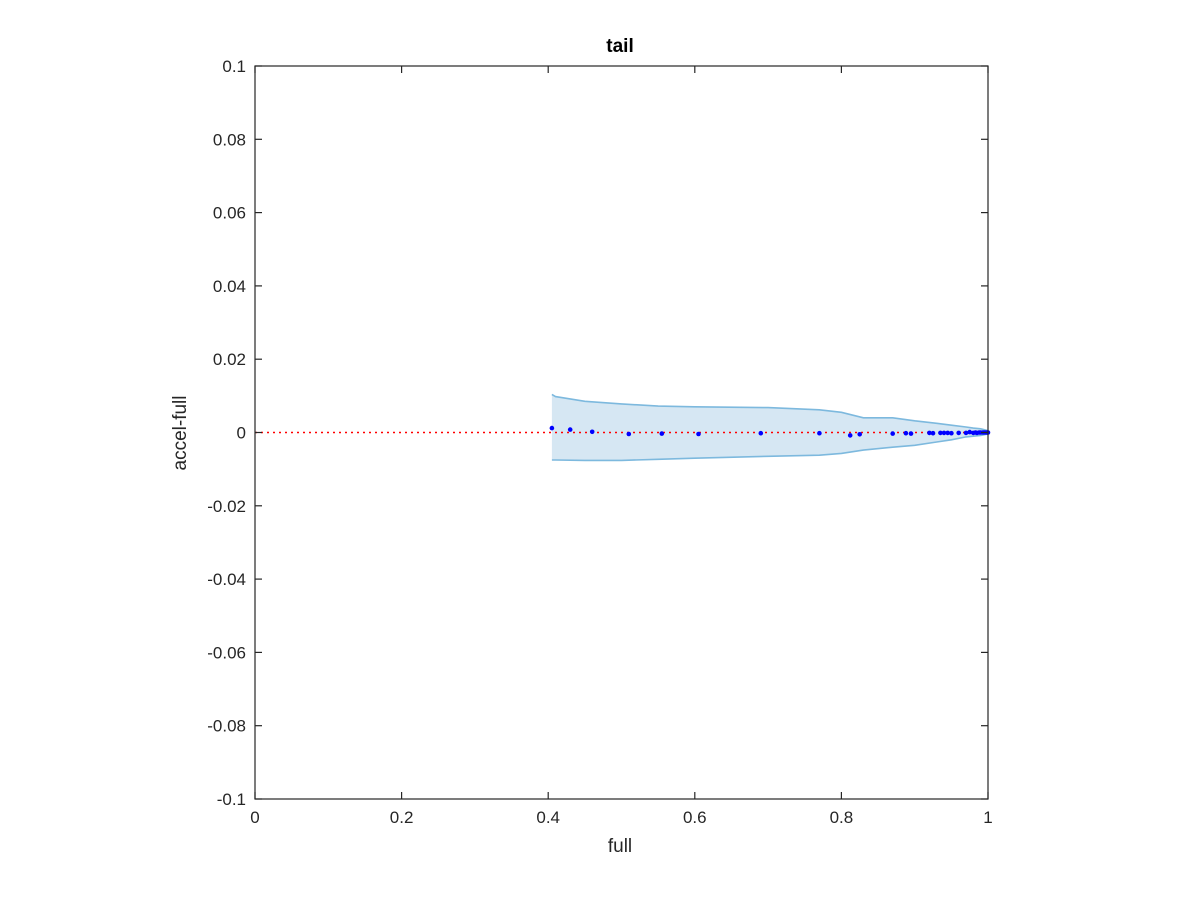 Image resolution: width=1200 pixels, height=900 pixels. I want to click on y-tick-label: 0.02, so click(229, 359).